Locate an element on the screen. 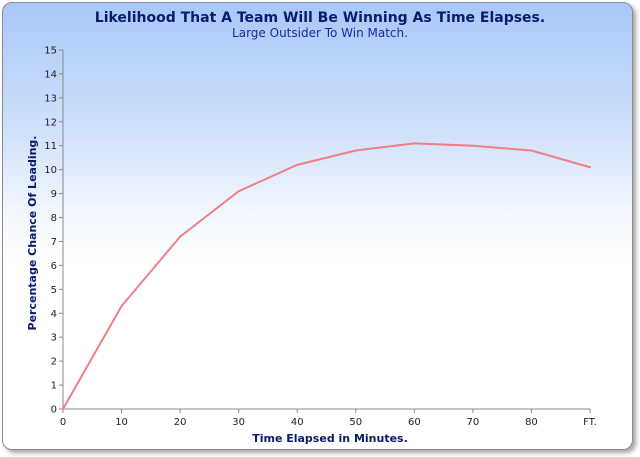 This screenshot has width=640, height=457. y-tick-label: 10 is located at coordinates (50, 170).